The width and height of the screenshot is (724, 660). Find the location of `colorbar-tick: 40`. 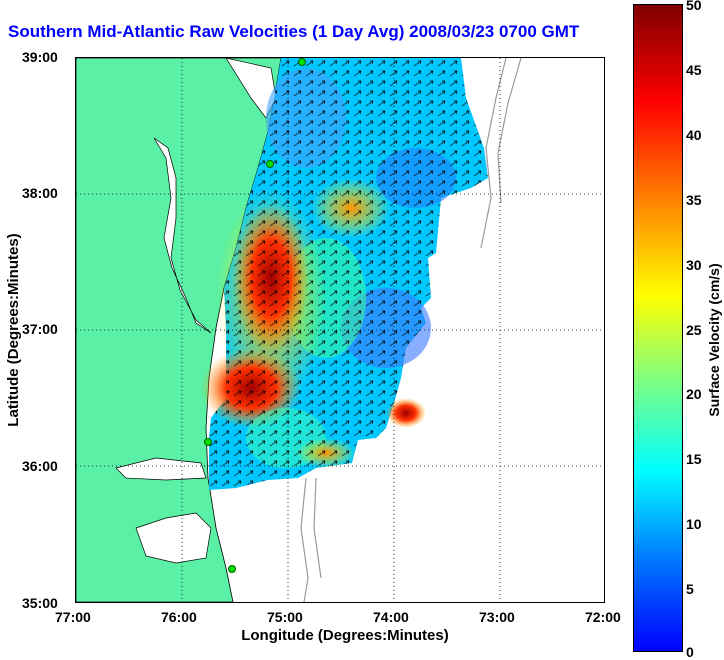

colorbar-tick: 40 is located at coordinates (694, 135).